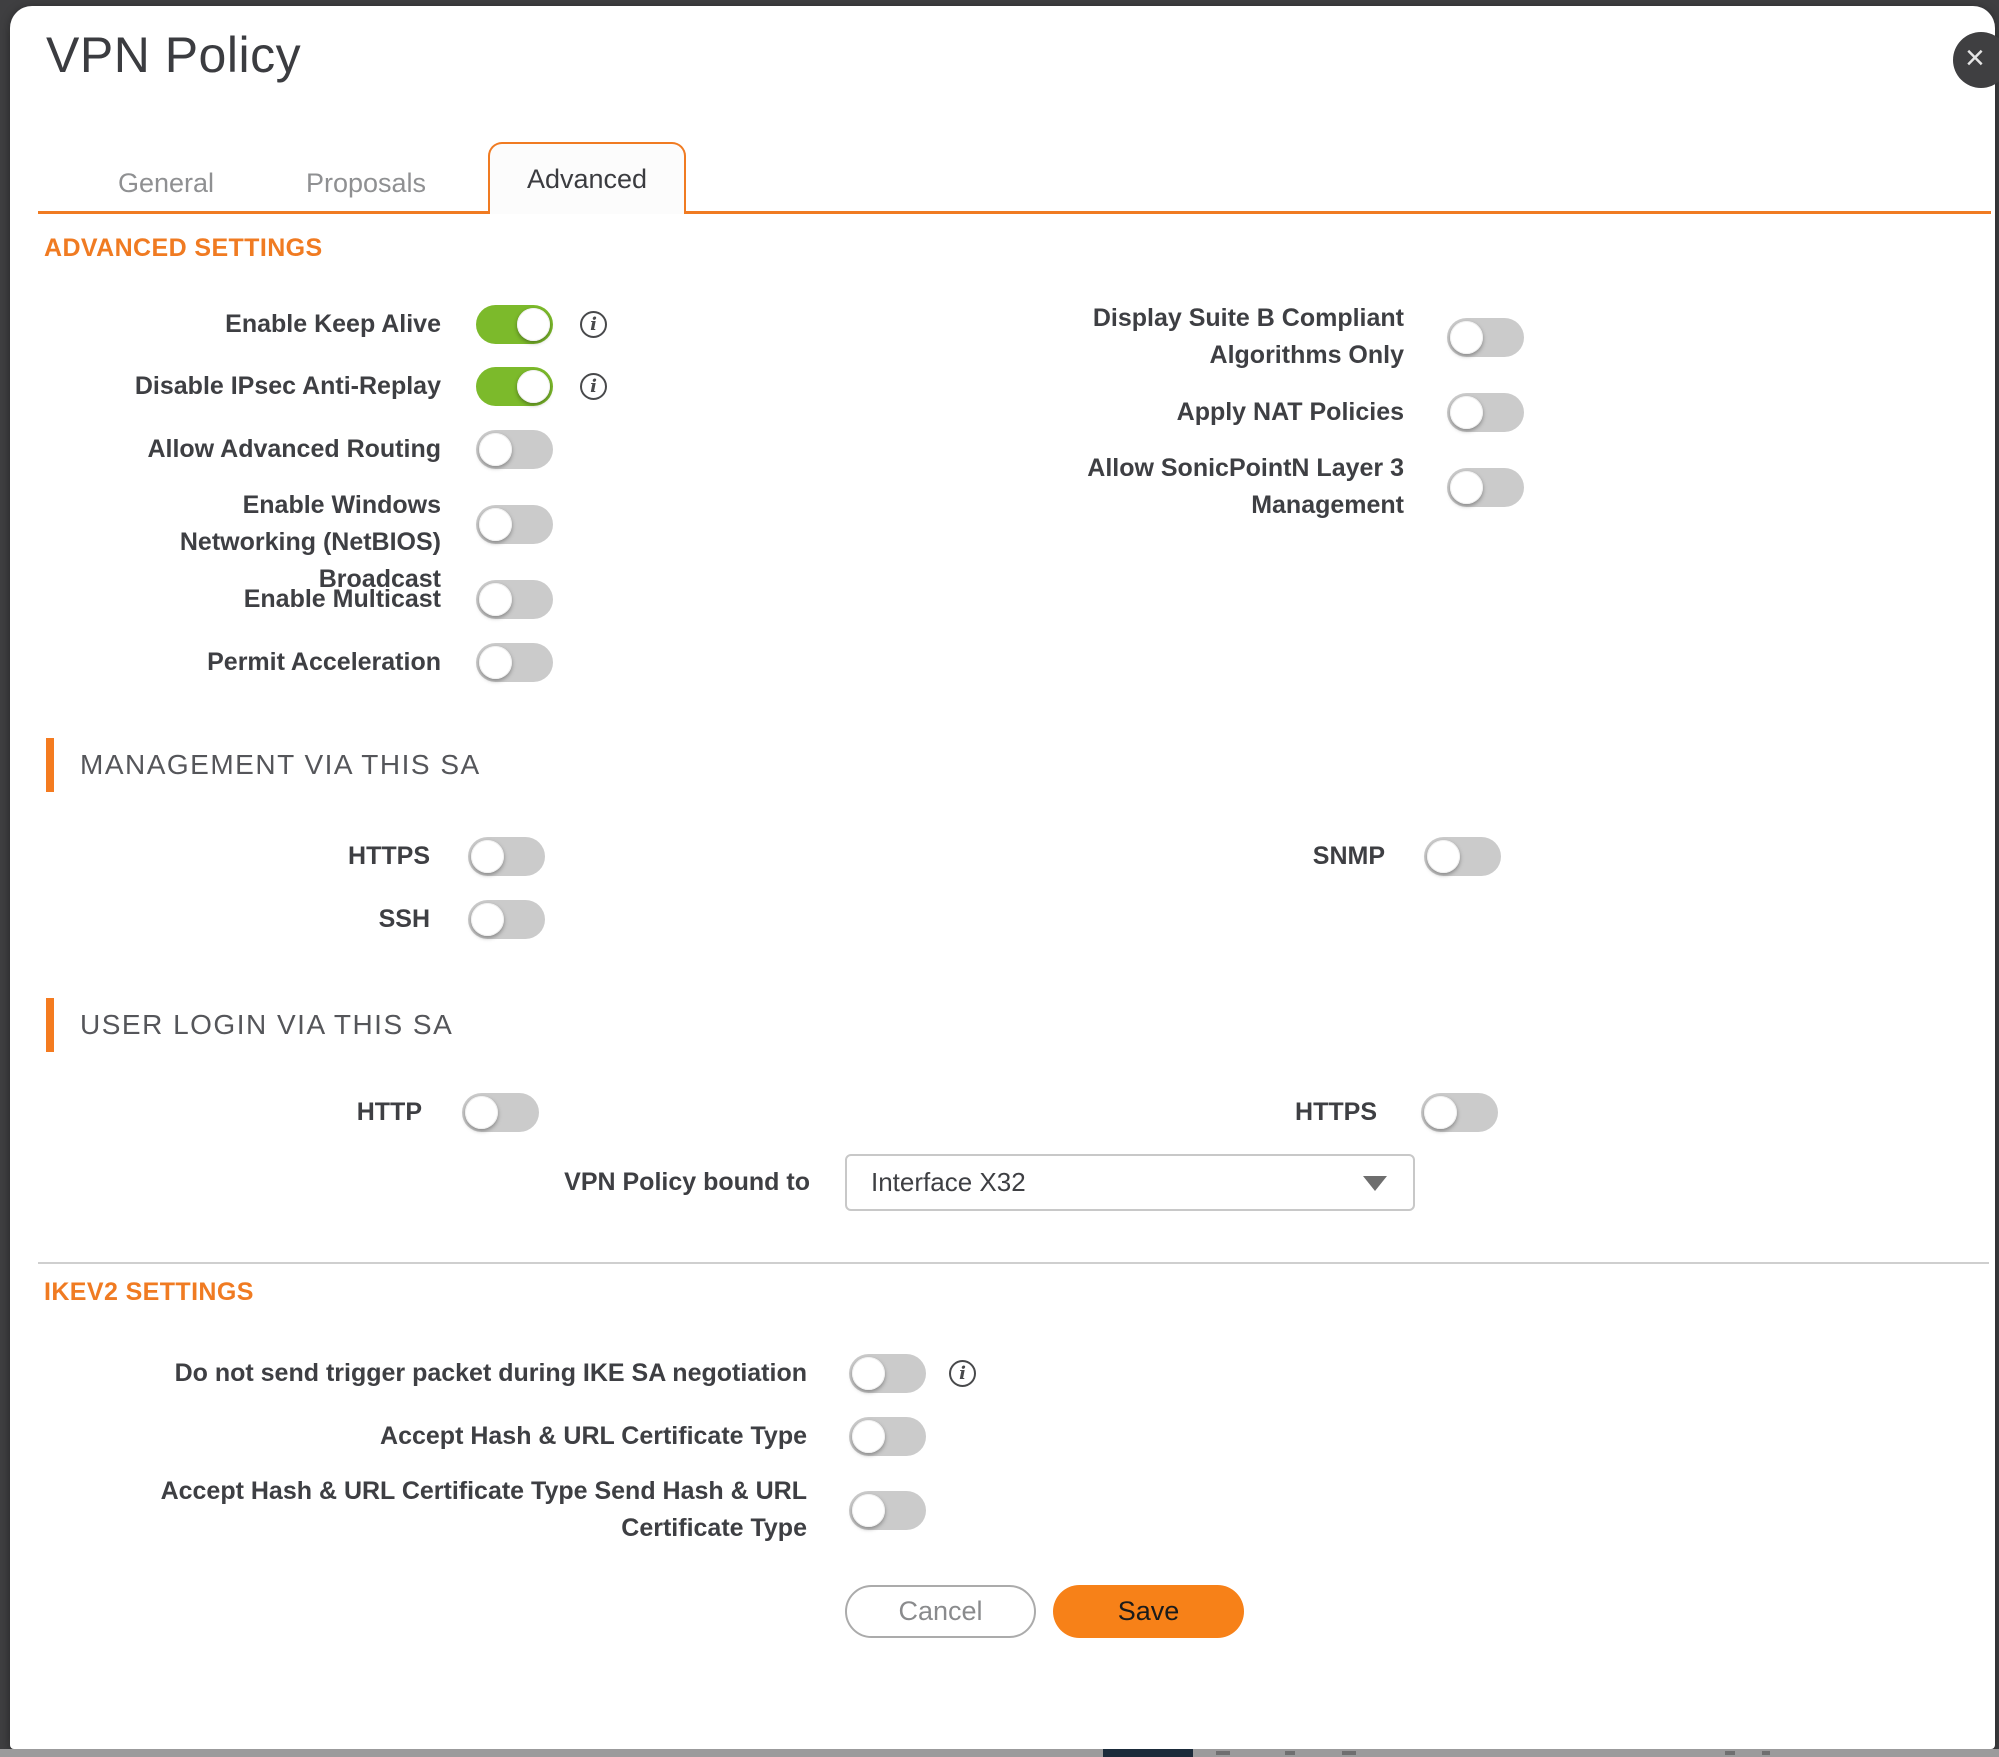  I want to click on label-mgmt-snmp: SNMP, so click(1348, 856).